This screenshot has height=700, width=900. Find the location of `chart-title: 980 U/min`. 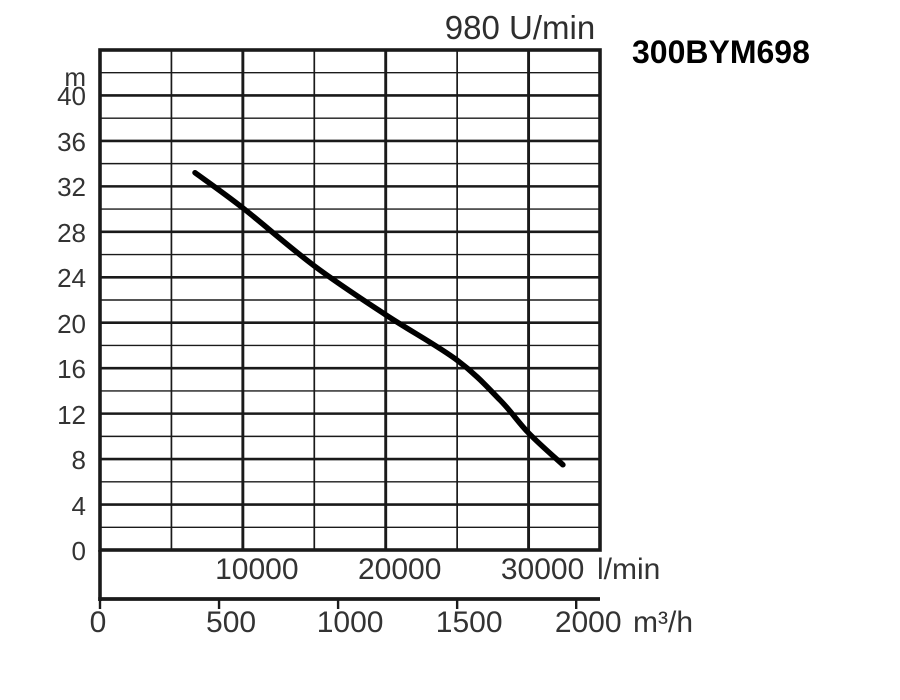

chart-title: 980 U/min is located at coordinates (520, 27).